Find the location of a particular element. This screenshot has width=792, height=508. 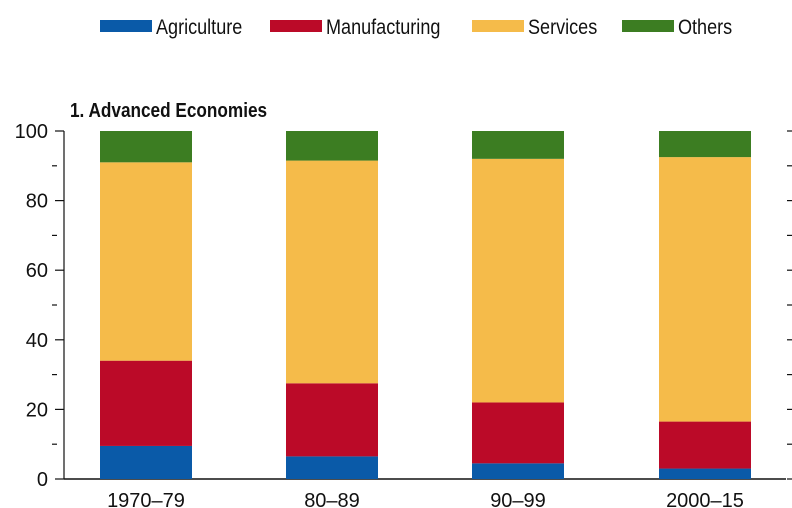

y-tick-label: 100 is located at coordinates (31, 132).